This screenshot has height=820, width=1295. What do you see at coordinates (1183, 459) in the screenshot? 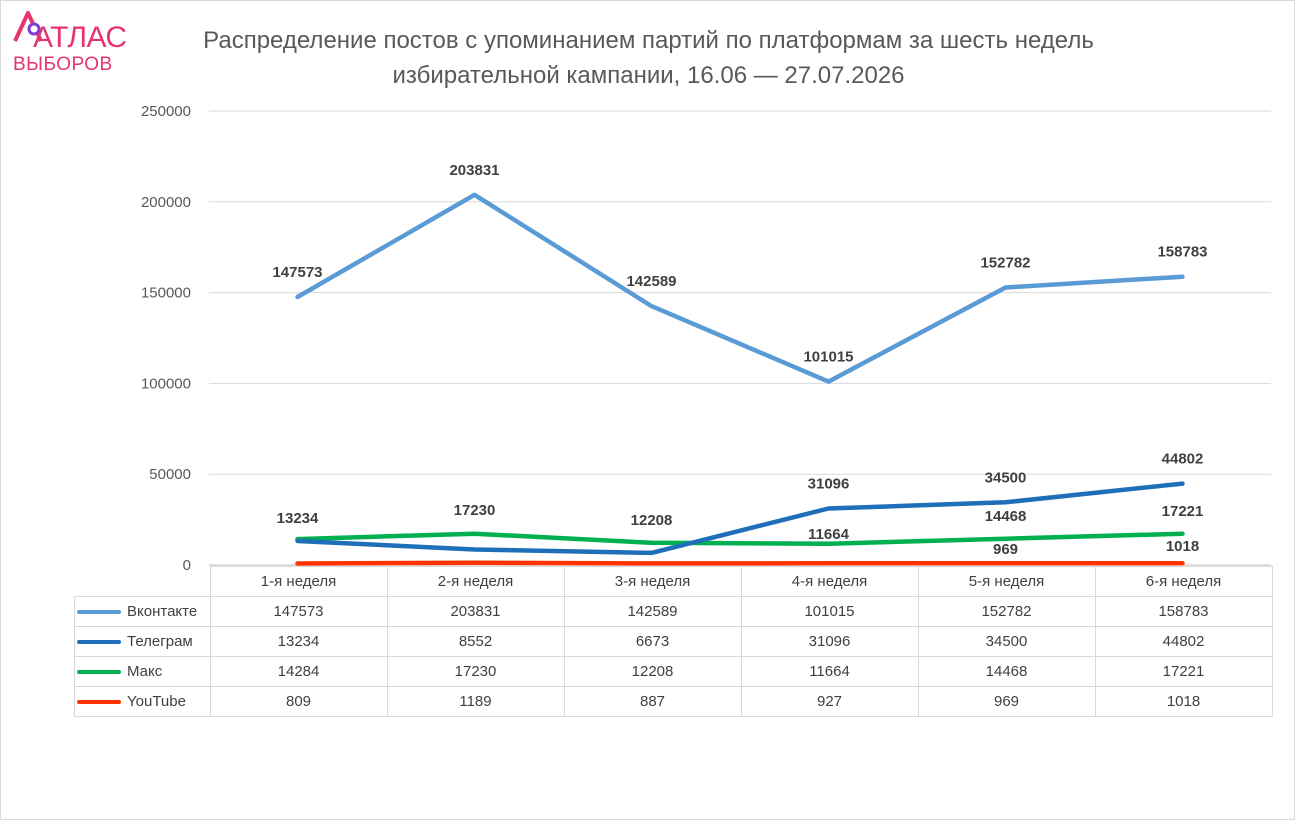
I see `data-label: 44802` at bounding box center [1183, 459].